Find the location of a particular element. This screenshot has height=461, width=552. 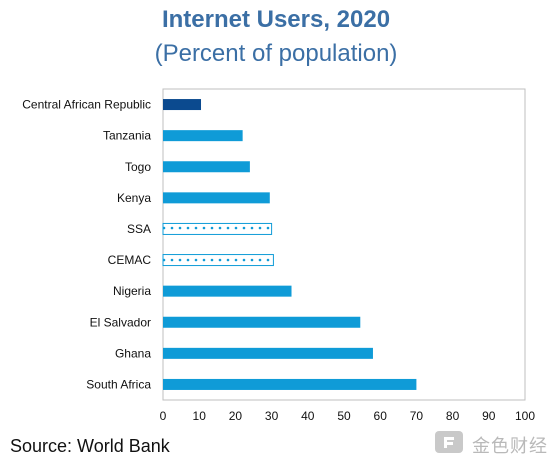

bar-south-africa is located at coordinates (290, 384).